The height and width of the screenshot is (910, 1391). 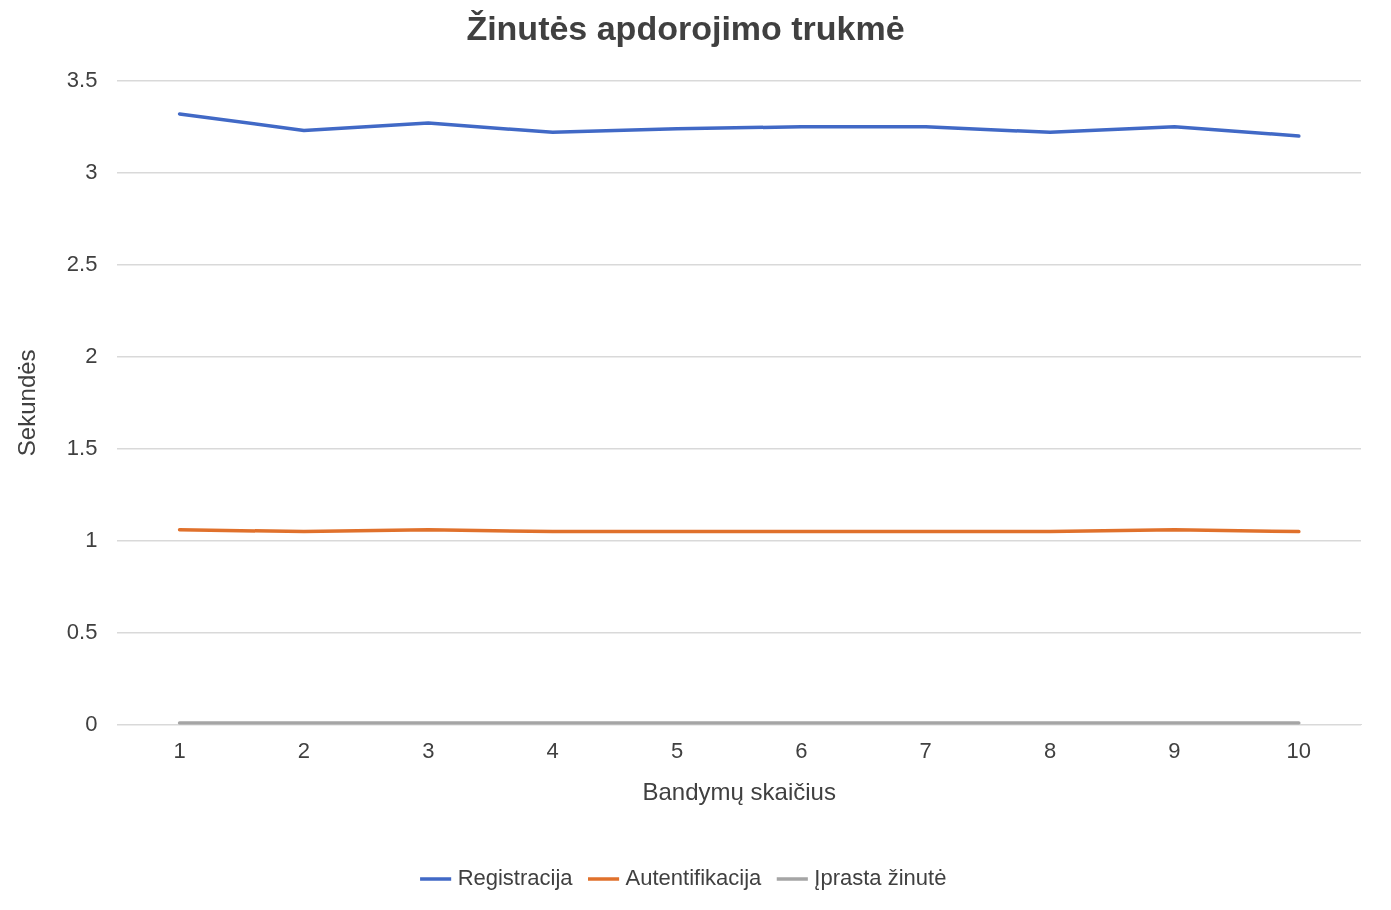 I want to click on y-tick-label: 3, so click(x=91, y=171).